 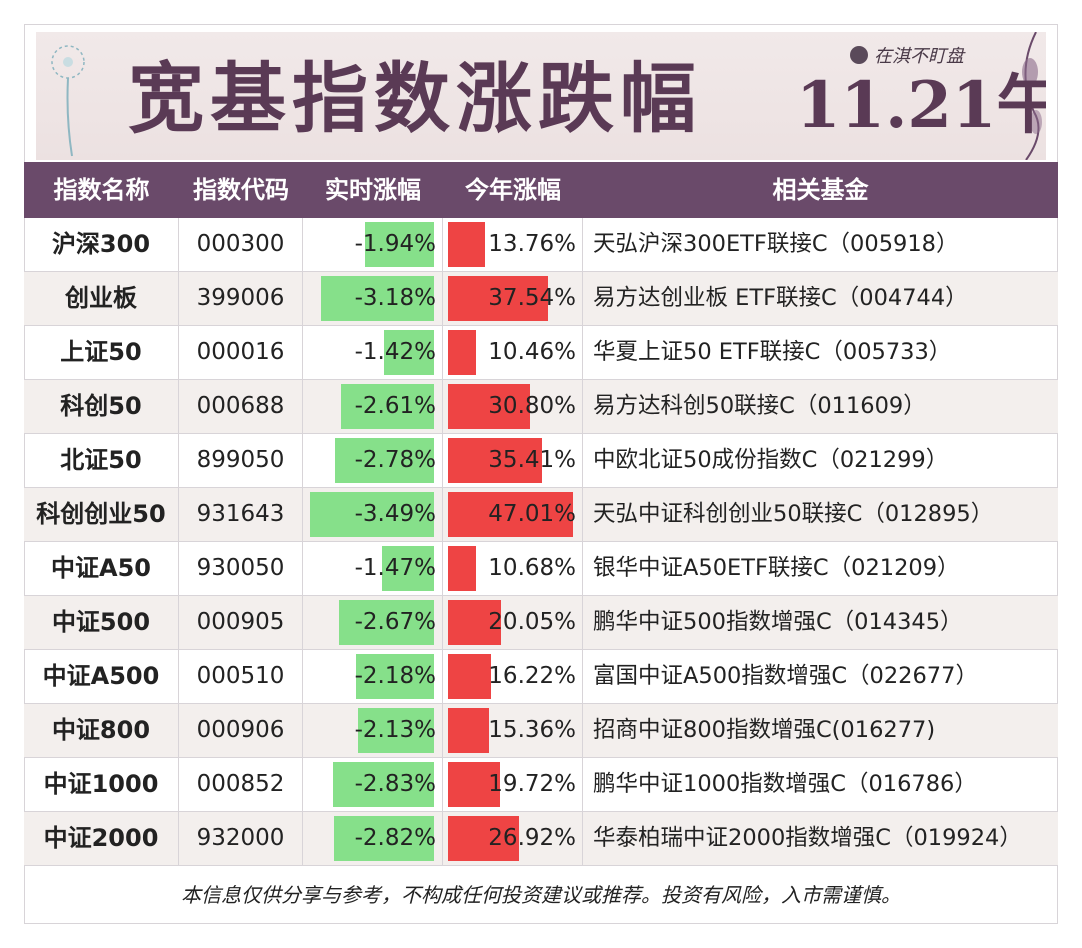 I want to click on flower-decoration-icon, so click(x=68, y=101).